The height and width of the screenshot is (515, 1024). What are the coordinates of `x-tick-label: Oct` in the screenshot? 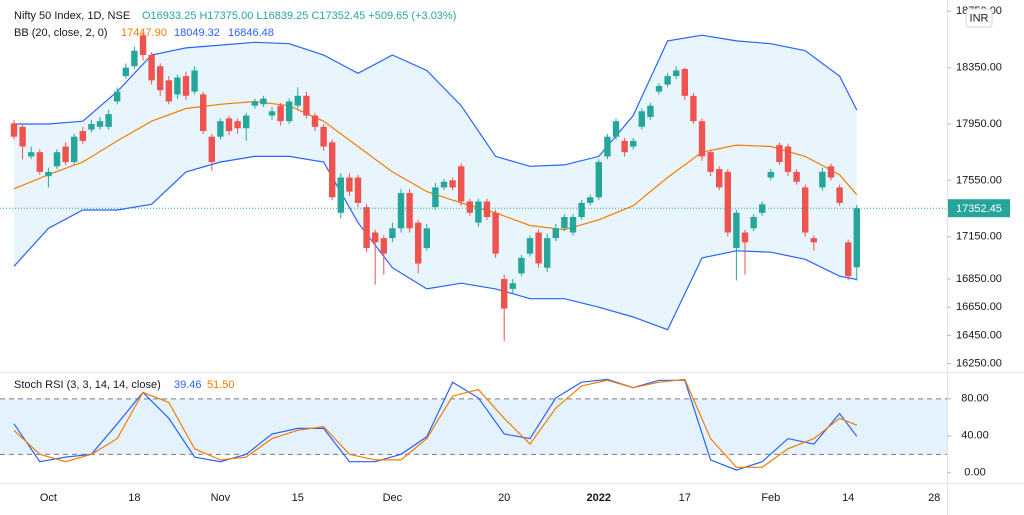 It's located at (48, 498).